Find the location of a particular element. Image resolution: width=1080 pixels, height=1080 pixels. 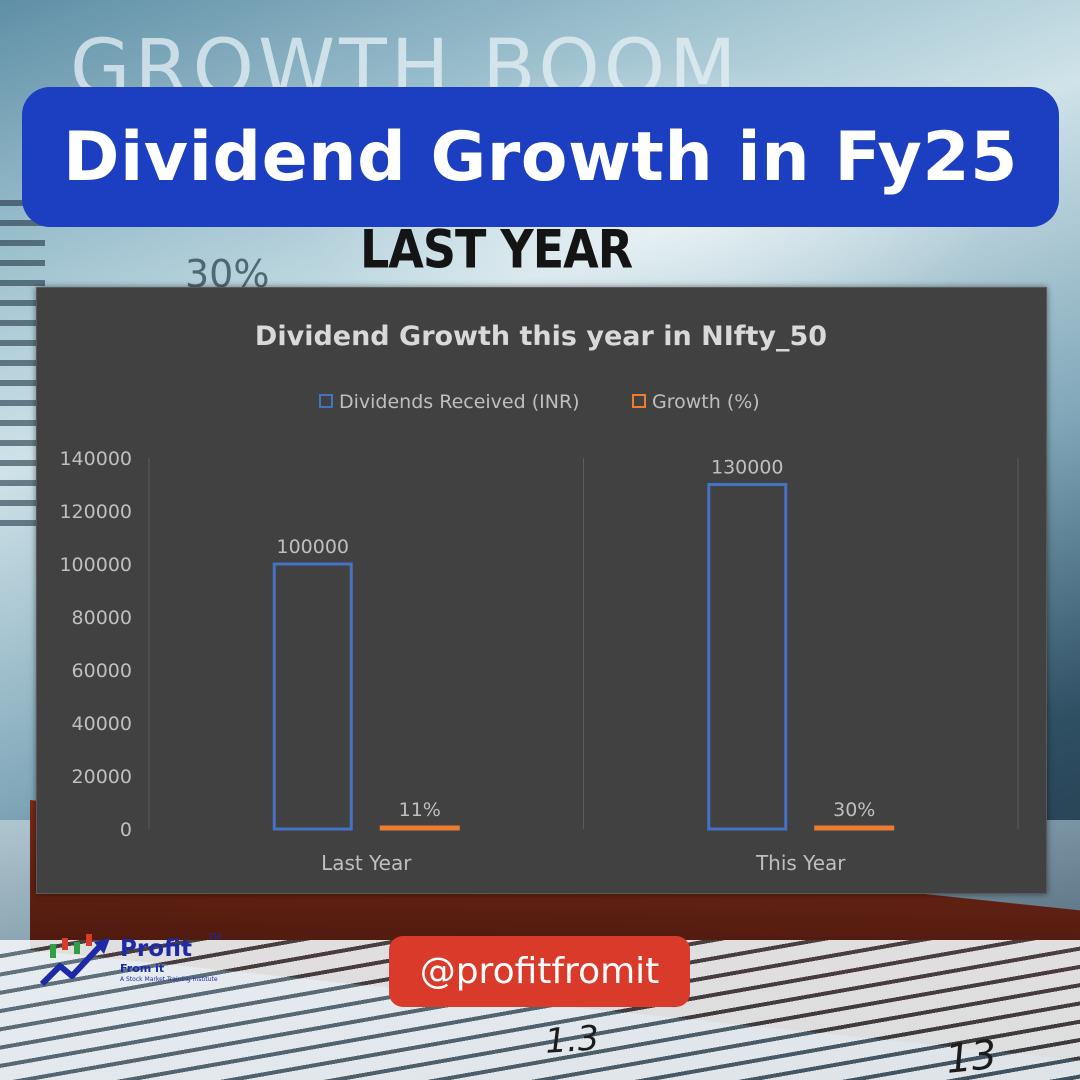

background-number-mid: 1.3 is located at coordinates (572, 1040).